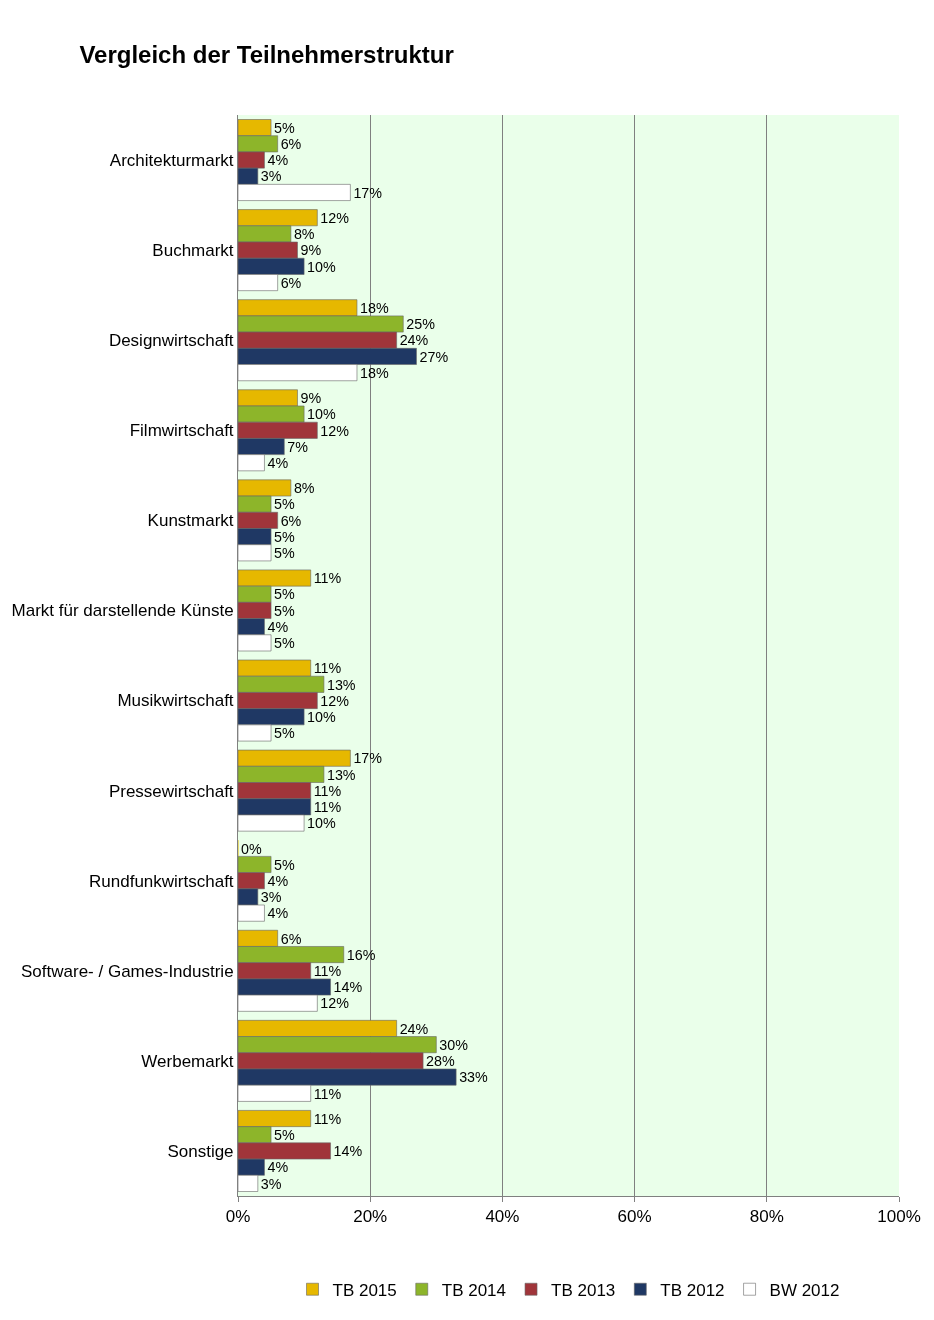 This screenshot has width=934, height=1320. I want to click on y-tick-label: Sonstige, so click(200, 1151).